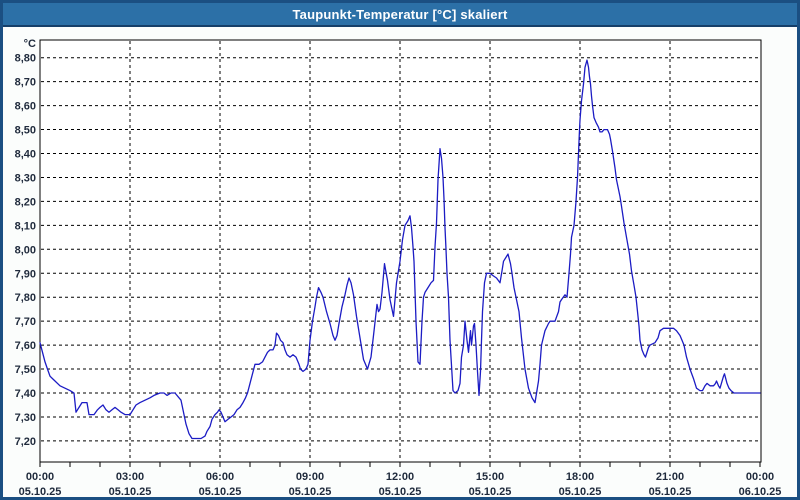  What do you see at coordinates (25, 59) in the screenshot?
I see `y-axis-tick-label: 8,80` at bounding box center [25, 59].